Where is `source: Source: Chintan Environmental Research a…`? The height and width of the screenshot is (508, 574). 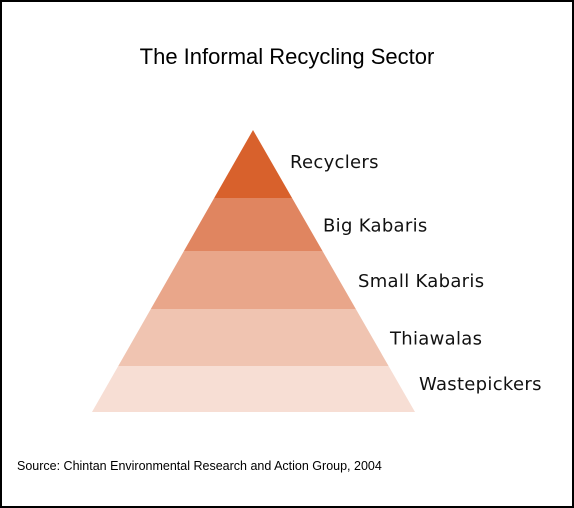 source: Source: Chintan Environmental Research a… is located at coordinates (199, 466).